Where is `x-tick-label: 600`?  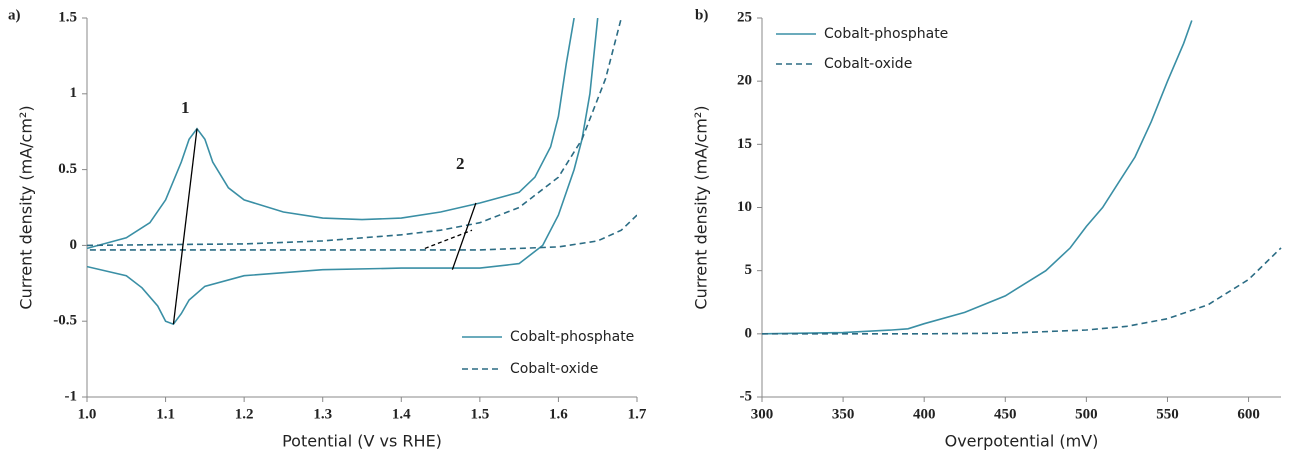 x-tick-label: 600 is located at coordinates (1248, 414).